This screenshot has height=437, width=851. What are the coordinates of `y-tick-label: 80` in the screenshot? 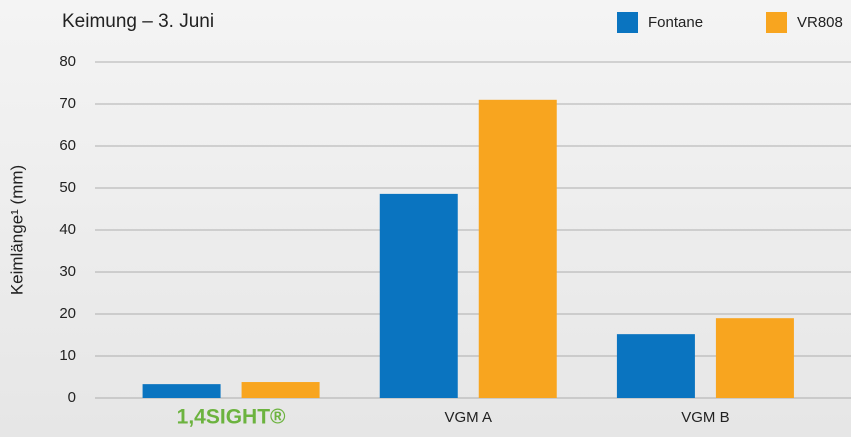 It's located at (67, 61).